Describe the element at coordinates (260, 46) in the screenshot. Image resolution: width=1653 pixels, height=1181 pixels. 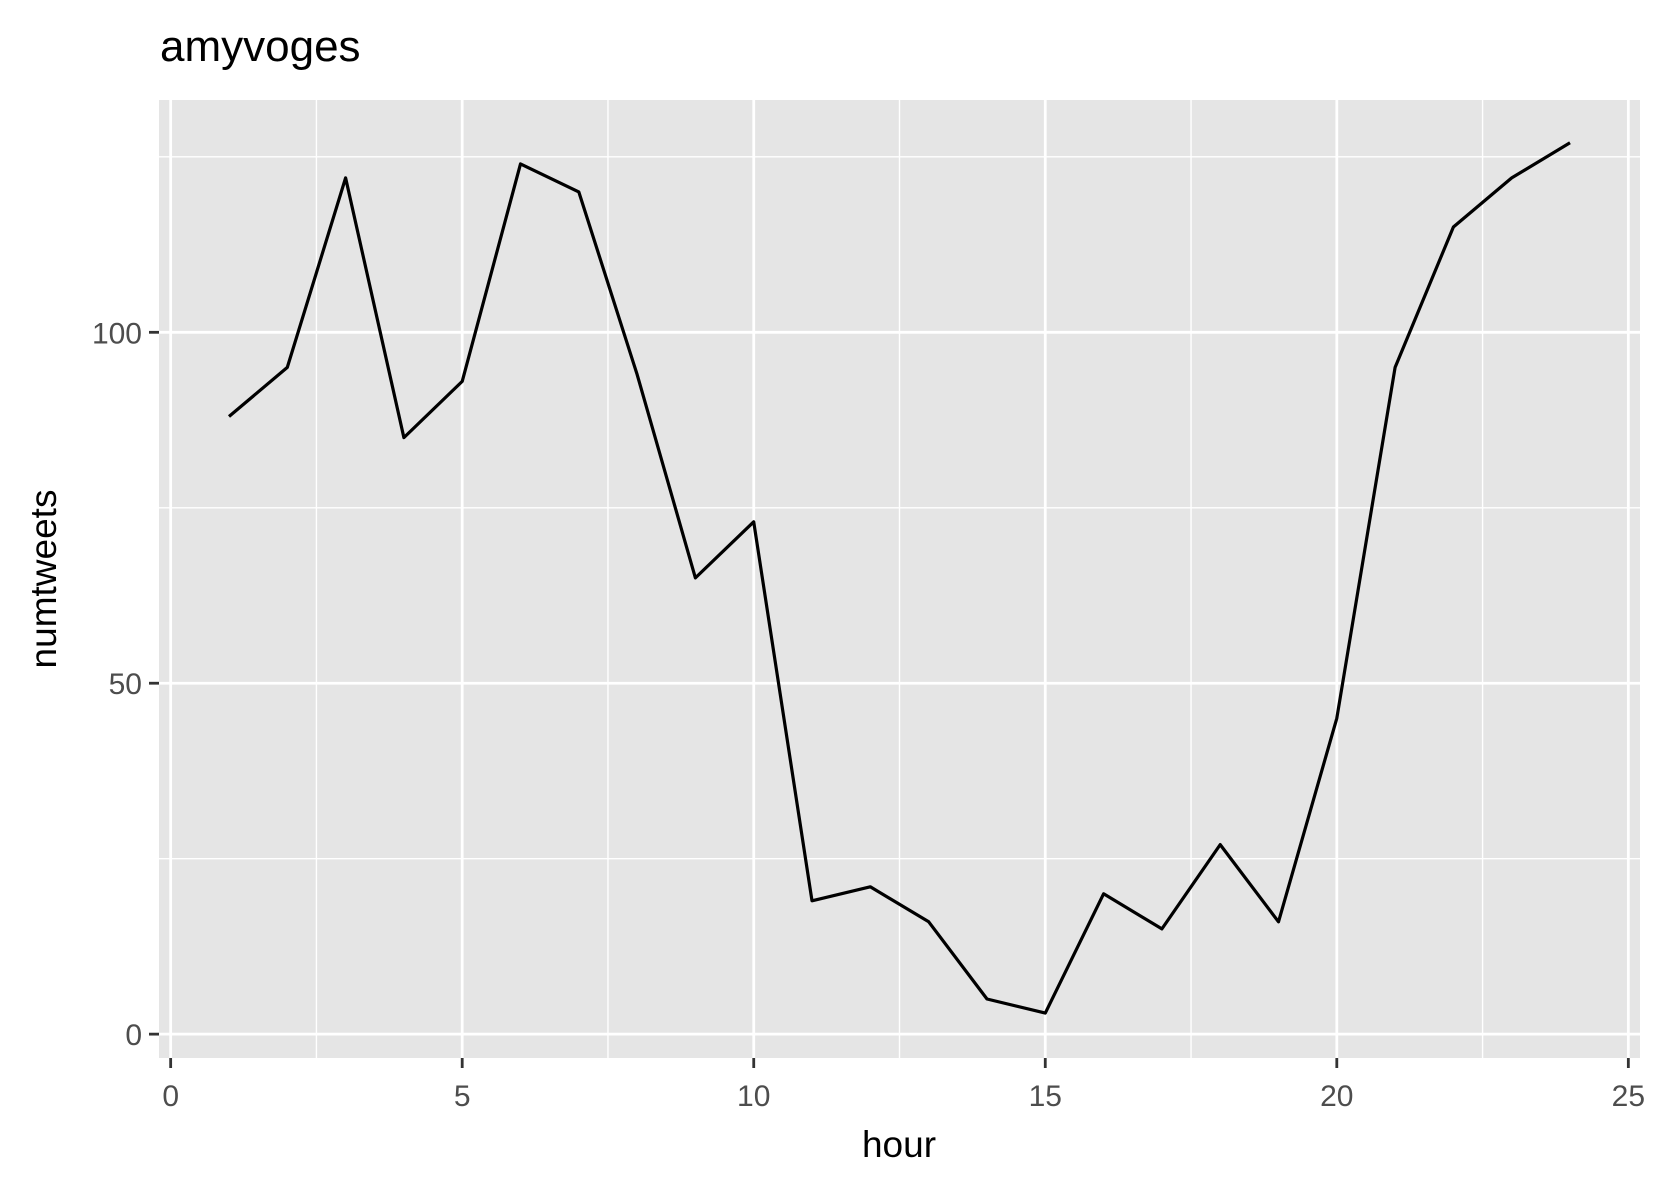
I see `chart-title: amyvoges` at that location.